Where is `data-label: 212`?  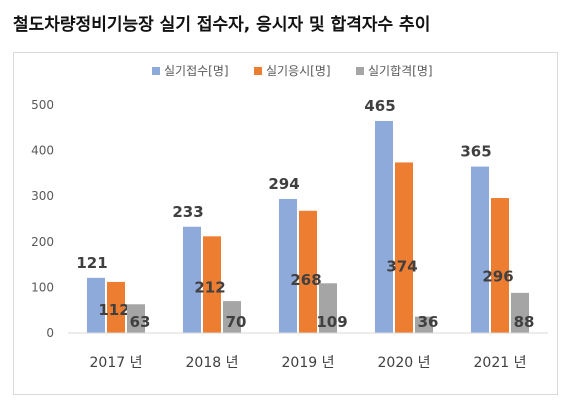
data-label: 212 is located at coordinates (209, 287).